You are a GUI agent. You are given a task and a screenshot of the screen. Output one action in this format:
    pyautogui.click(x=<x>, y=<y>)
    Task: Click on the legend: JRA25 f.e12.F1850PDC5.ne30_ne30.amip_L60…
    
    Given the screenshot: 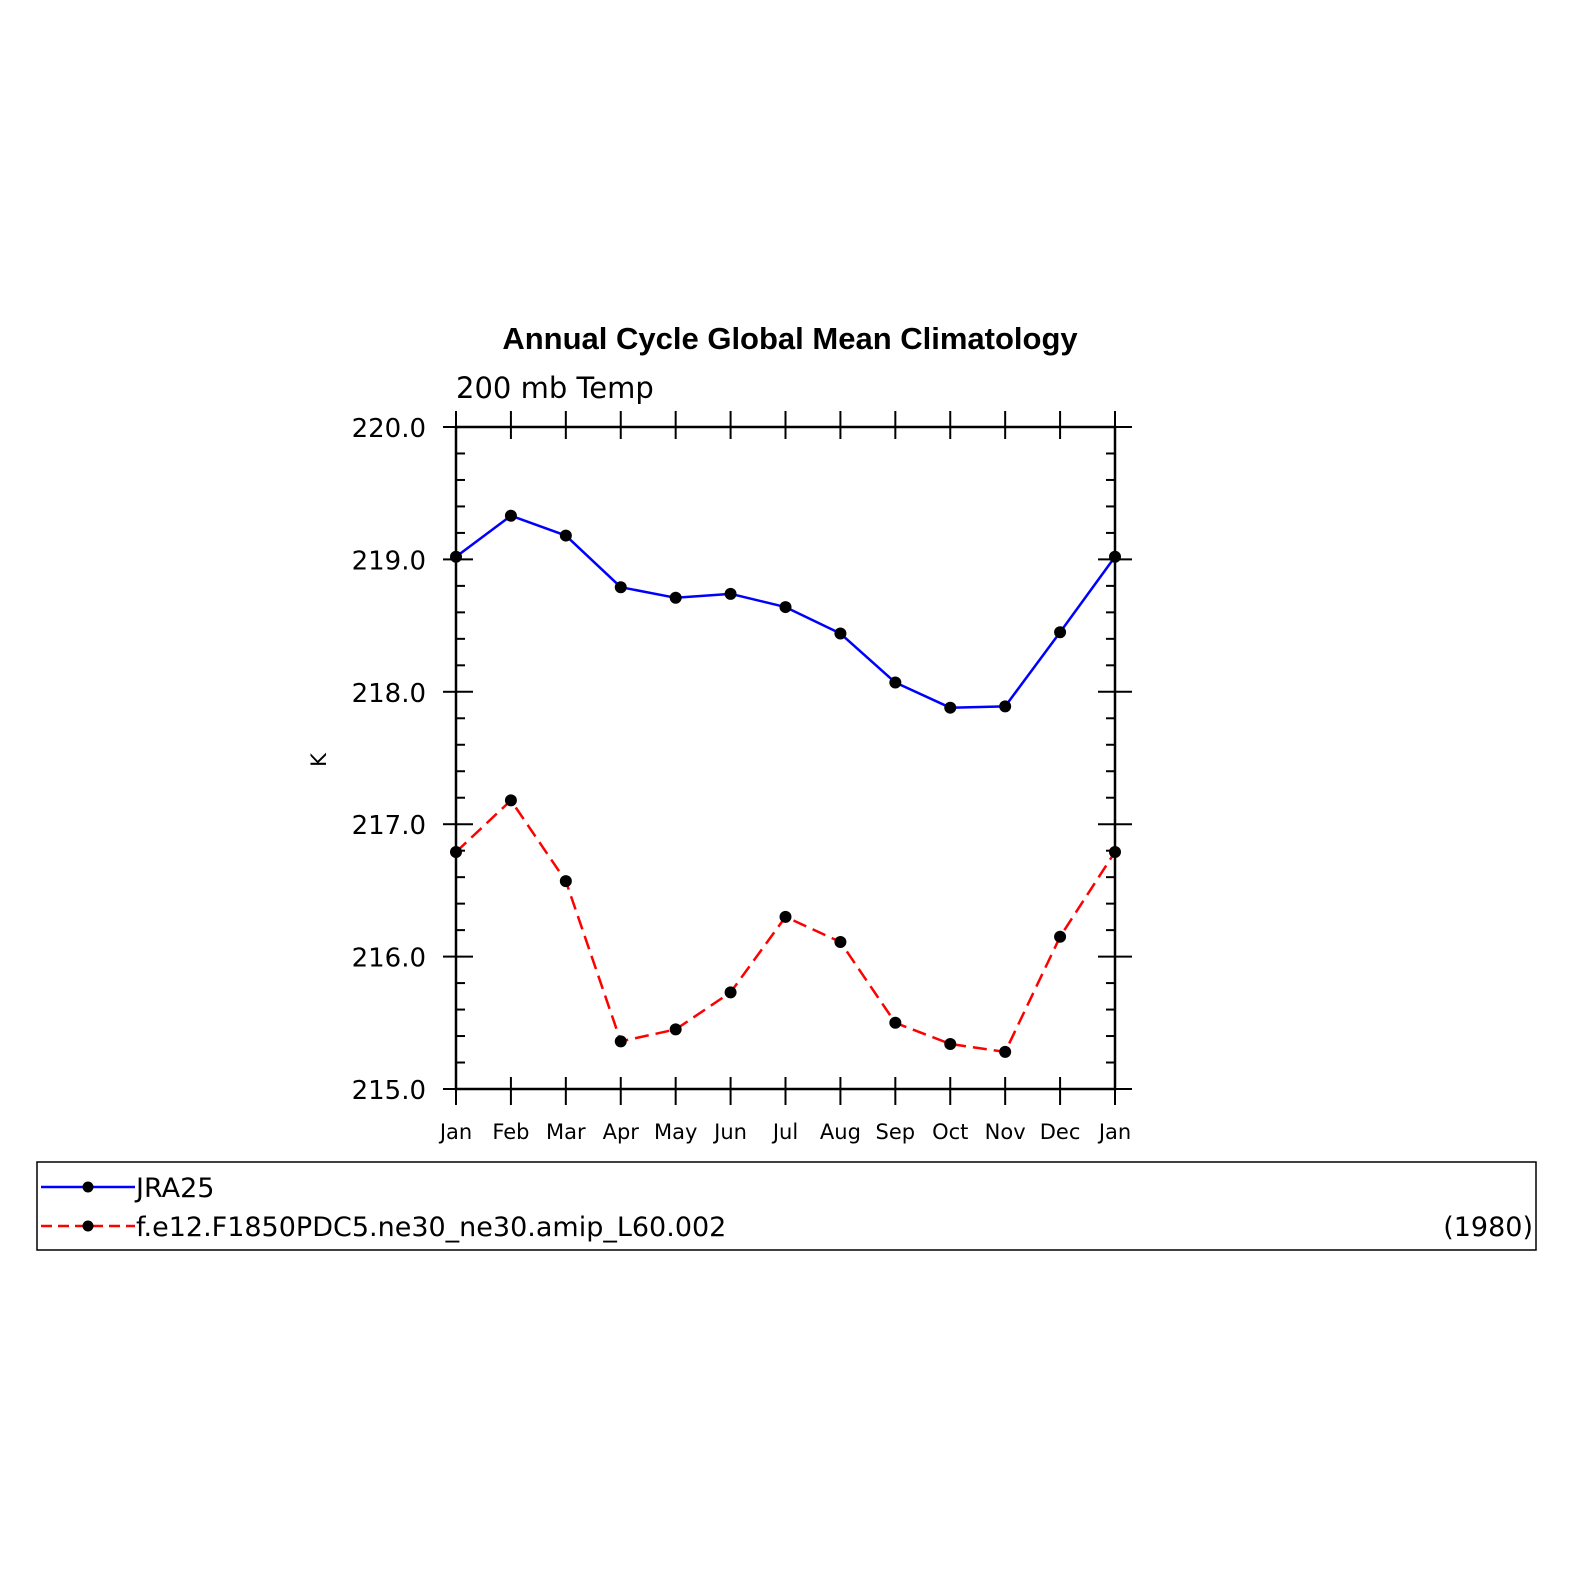 What is the action you would take?
    pyautogui.click(x=786, y=1206)
    